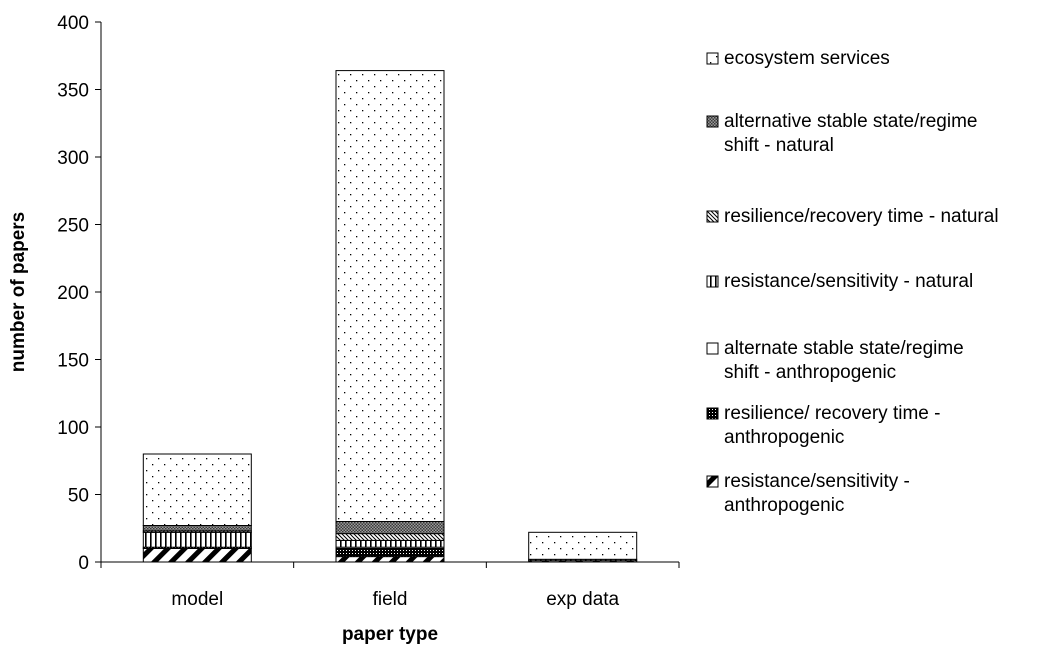 Image resolution: width=1064 pixels, height=651 pixels. What do you see at coordinates (823, 425) in the screenshot?
I see `legend-item-resilience-recovery-time-anthropogenic: resilience/ recovery time - anthropogenic` at bounding box center [823, 425].